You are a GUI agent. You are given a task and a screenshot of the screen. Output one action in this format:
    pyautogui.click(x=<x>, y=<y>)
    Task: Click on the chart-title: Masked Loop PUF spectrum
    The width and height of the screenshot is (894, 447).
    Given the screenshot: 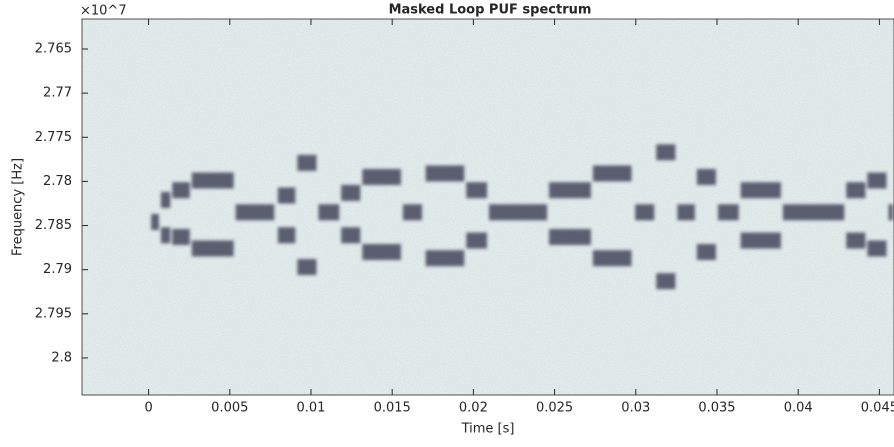 What is the action you would take?
    pyautogui.click(x=490, y=10)
    